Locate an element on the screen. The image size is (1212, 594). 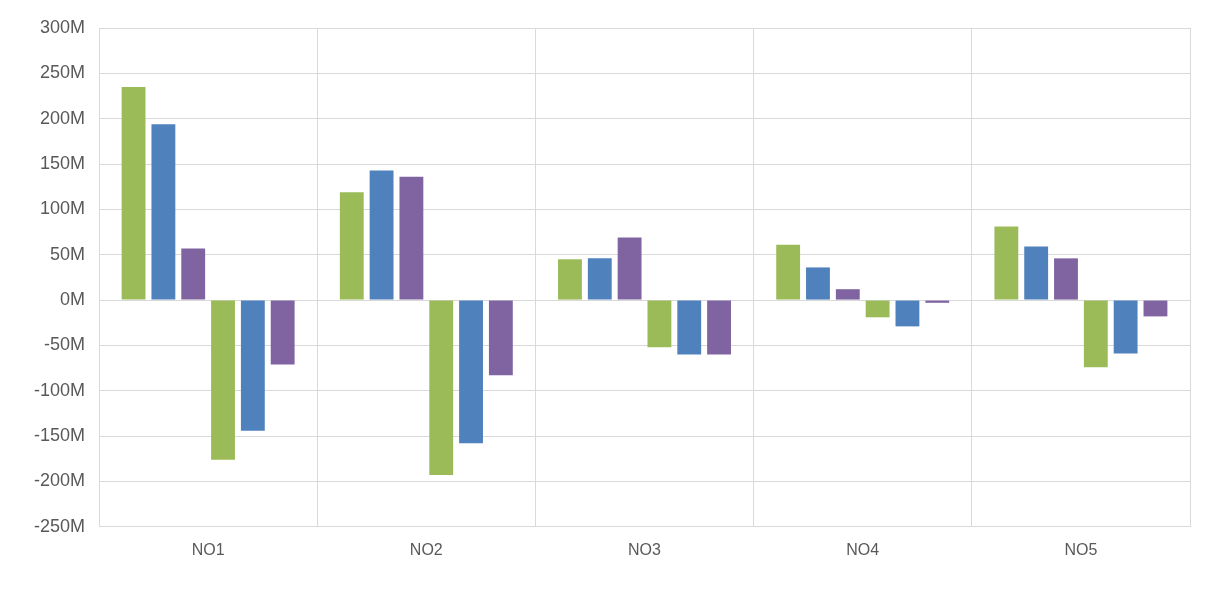
y-tick-label: 100M is located at coordinates (62, 208).